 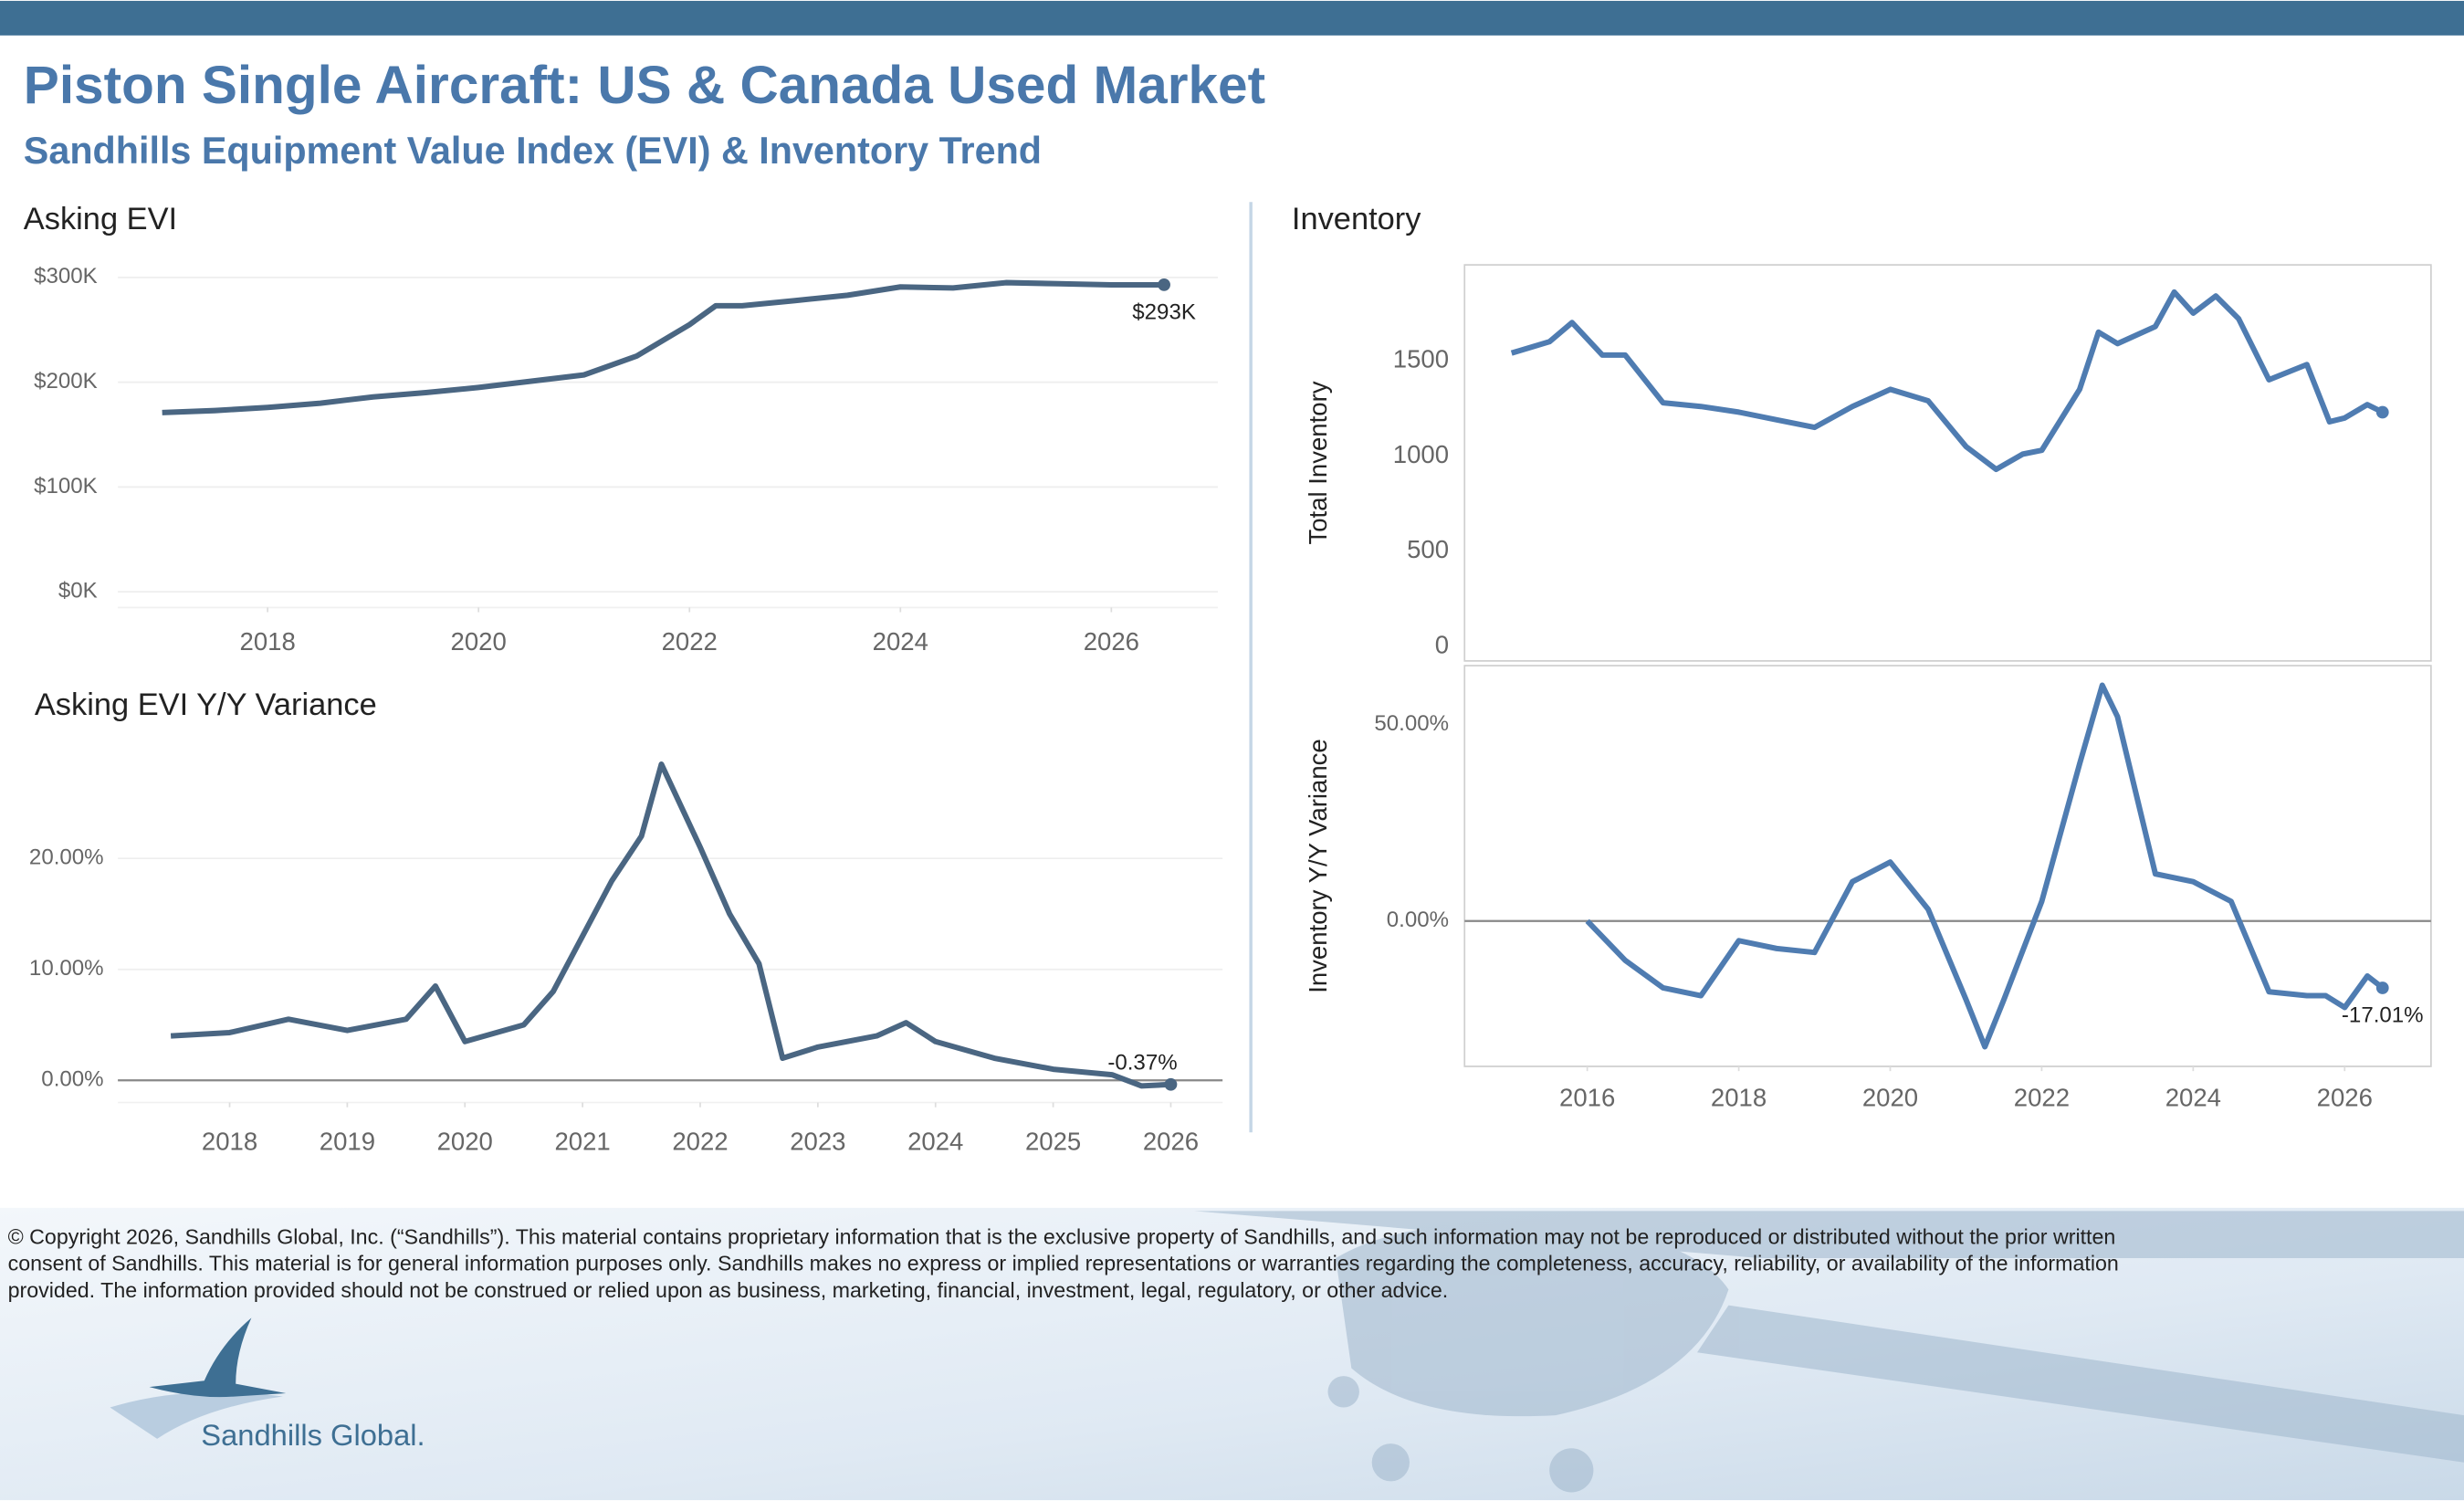 What do you see at coordinates (583, 1142) in the screenshot?
I see `x-tick-label: 2021` at bounding box center [583, 1142].